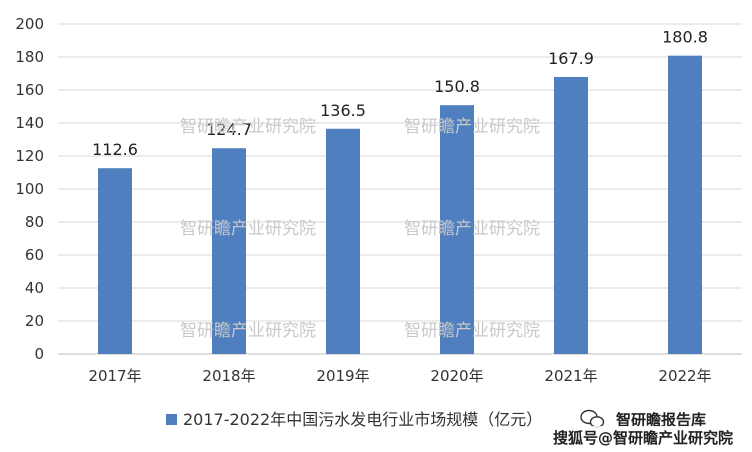 The height and width of the screenshot is (452, 752). Describe the element at coordinates (115, 149) in the screenshot. I see `data-label: 112.6` at that location.